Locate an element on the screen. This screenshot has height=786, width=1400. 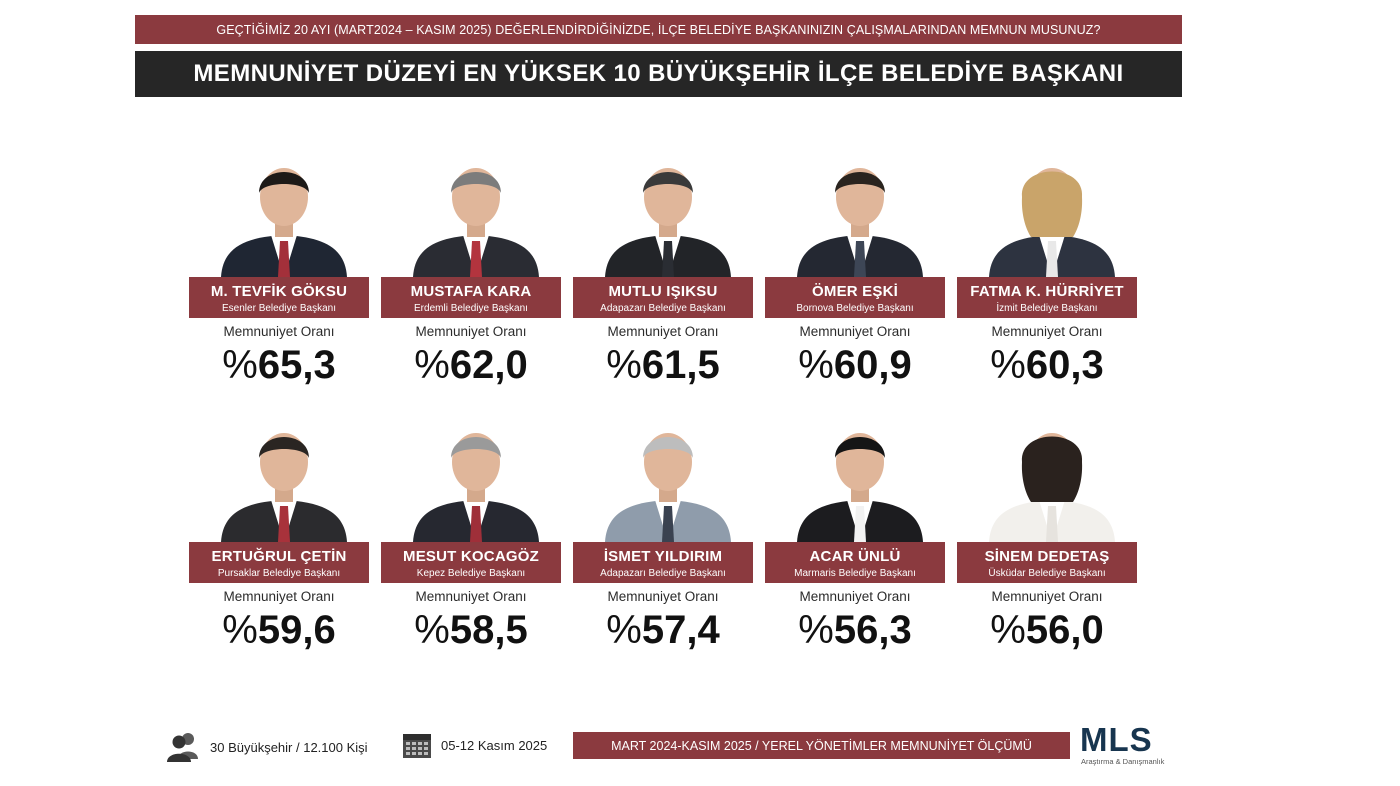
mayor-title: Kepez Belediye Başkanı is located at coordinates (471, 573).